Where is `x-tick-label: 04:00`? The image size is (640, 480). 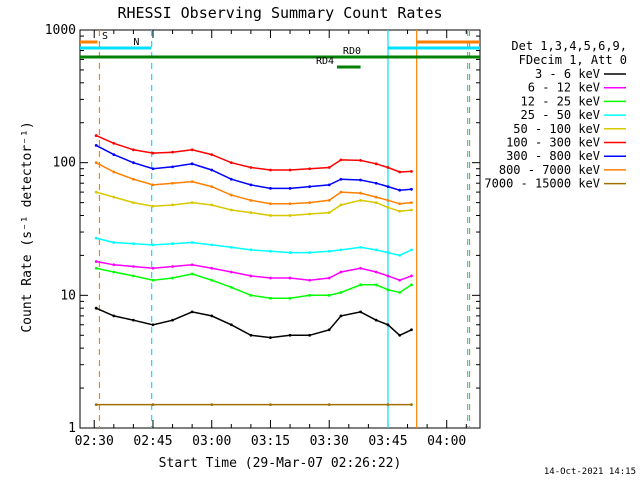 x-tick-label: 04:00 is located at coordinates (446, 441).